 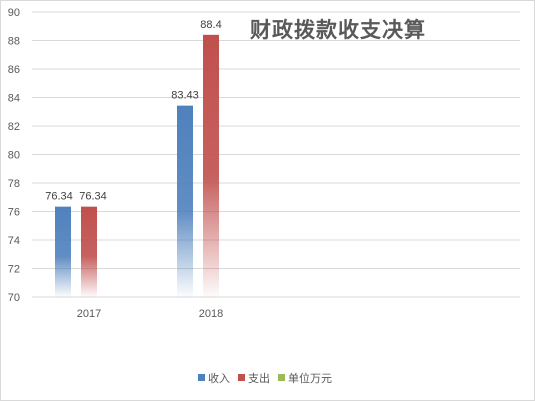 What do you see at coordinates (210, 25) in the screenshot?
I see `data-label: 88.4` at bounding box center [210, 25].